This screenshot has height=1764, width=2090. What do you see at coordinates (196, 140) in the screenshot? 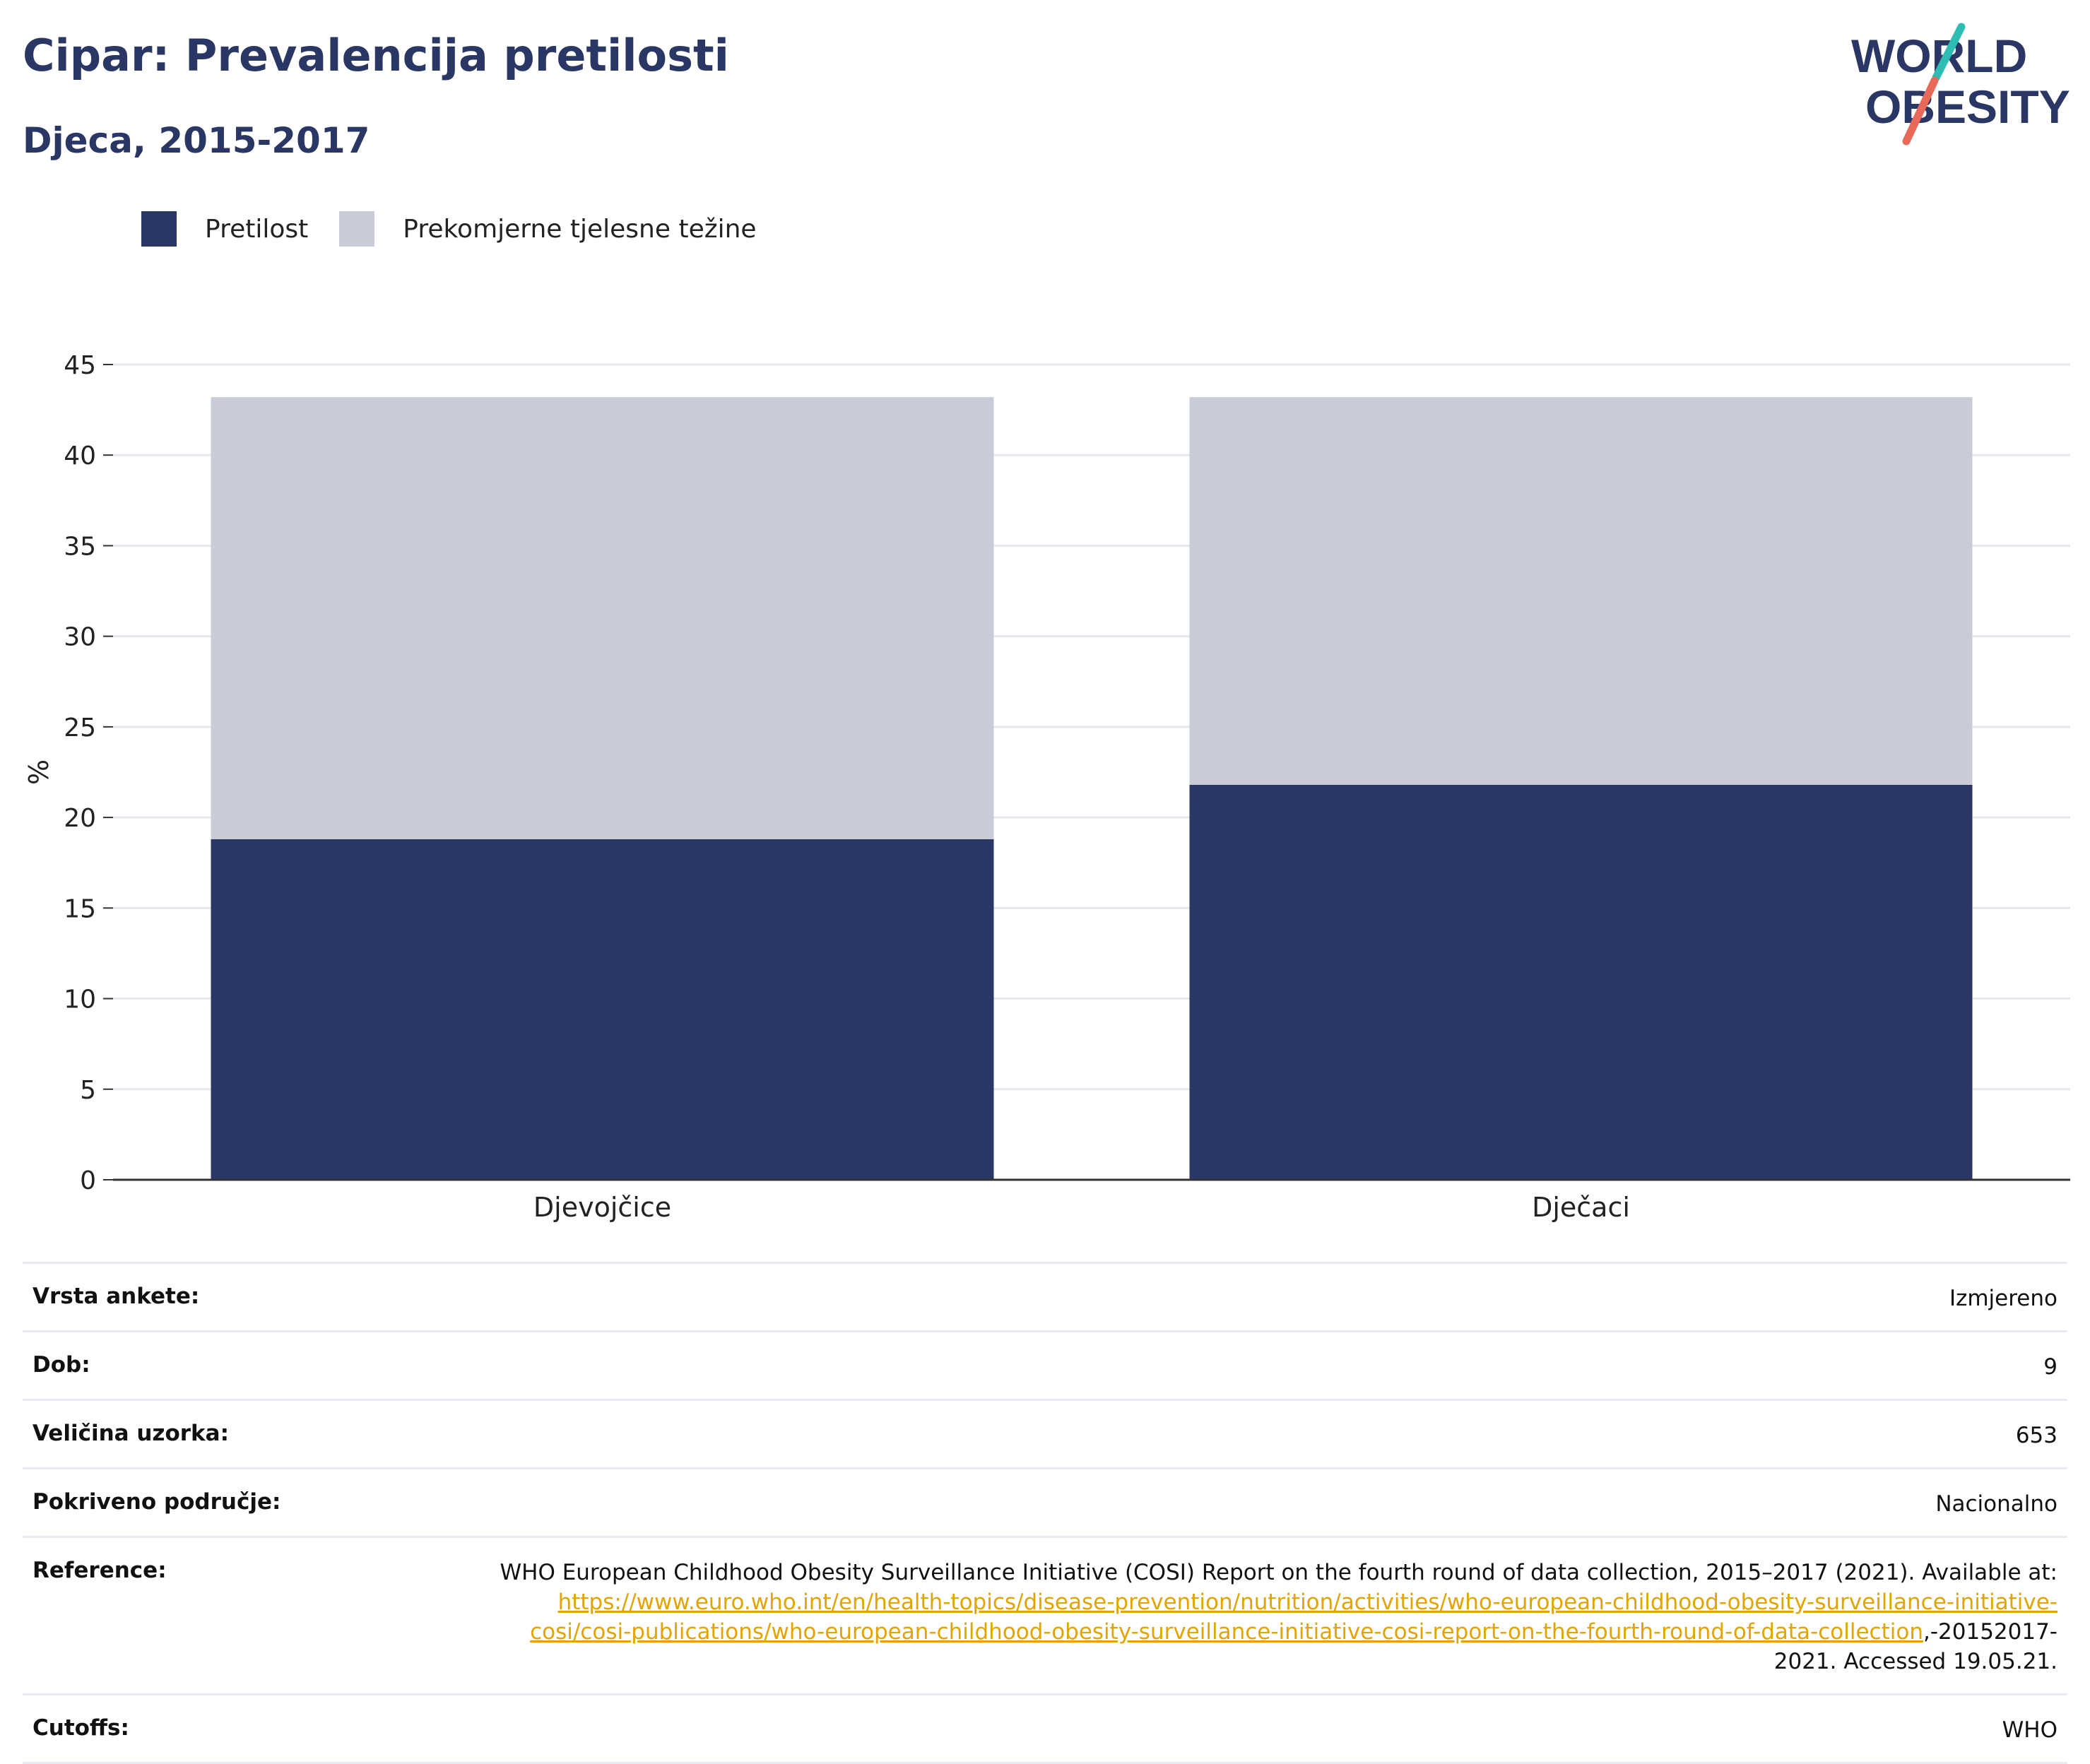
I see `page-subtitle: Djeca, 2015-2017` at bounding box center [196, 140].